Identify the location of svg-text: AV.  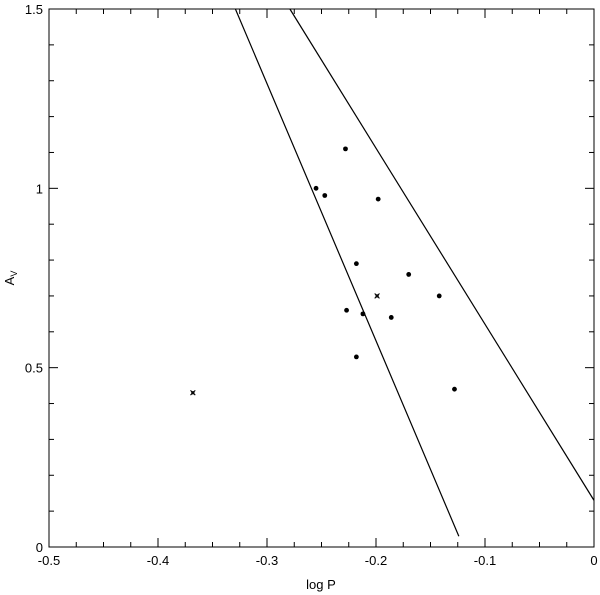
(10, 278).